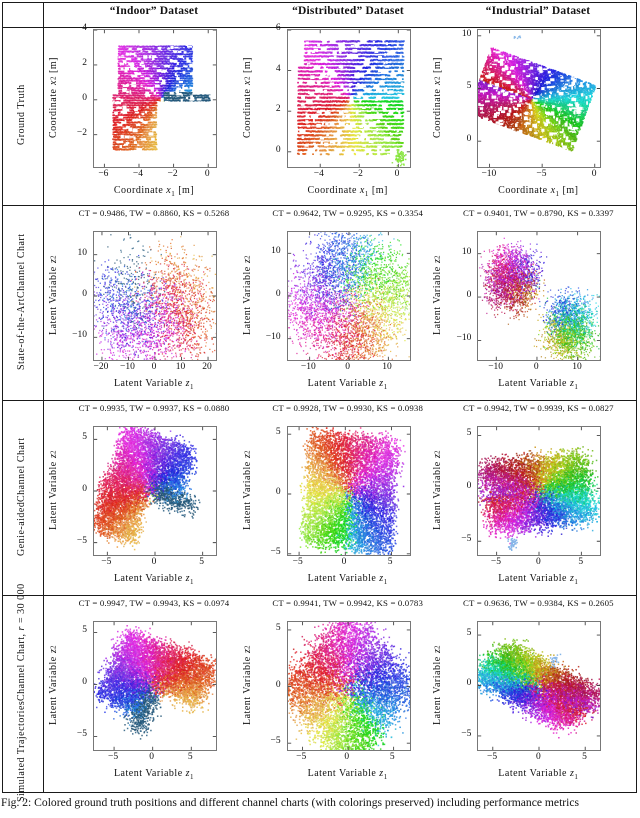 The image size is (640, 818). What do you see at coordinates (538, 11) in the screenshot?
I see `column-header-industrial: “Industrial” Dataset` at bounding box center [538, 11].